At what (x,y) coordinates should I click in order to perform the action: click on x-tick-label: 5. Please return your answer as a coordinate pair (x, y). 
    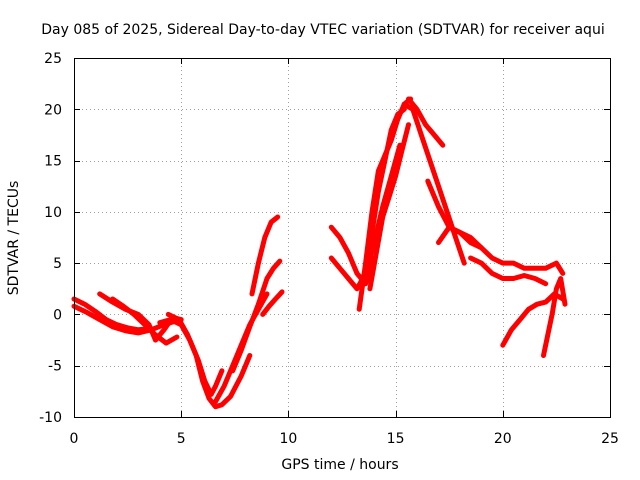
    Looking at the image, I should click on (181, 439).